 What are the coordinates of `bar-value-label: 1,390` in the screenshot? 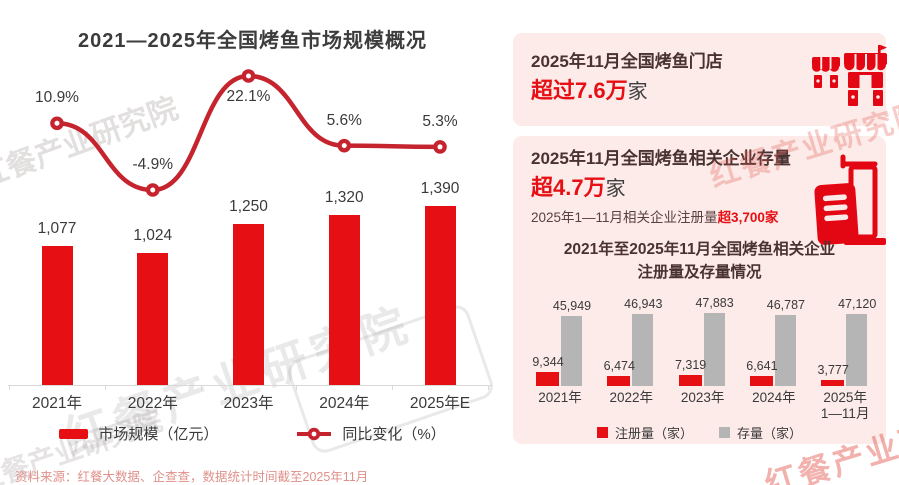 It's located at (440, 188).